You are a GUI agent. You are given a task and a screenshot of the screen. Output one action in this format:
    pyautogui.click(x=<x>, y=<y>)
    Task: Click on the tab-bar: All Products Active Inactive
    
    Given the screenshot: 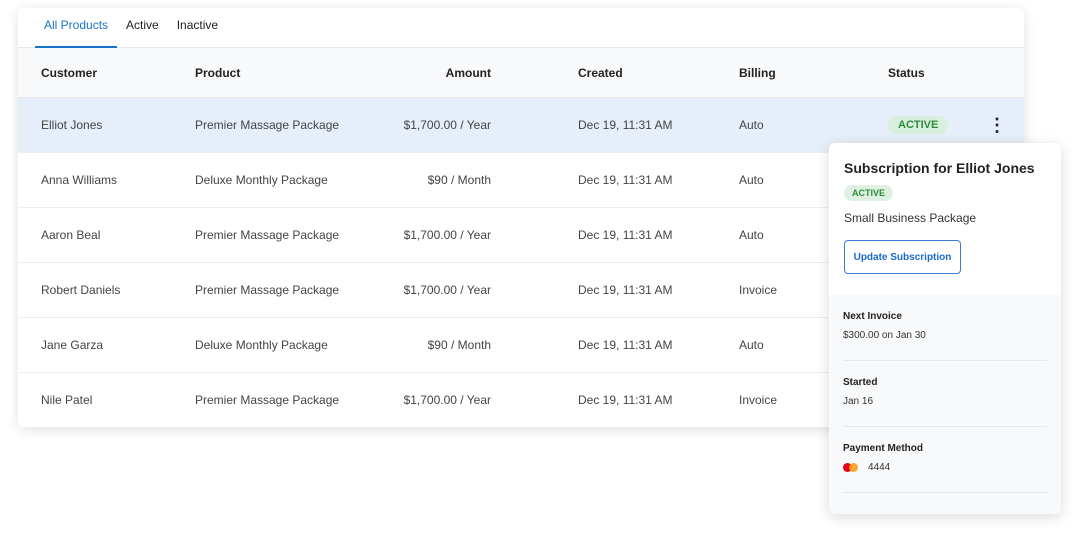 What is the action you would take?
    pyautogui.click(x=521, y=28)
    